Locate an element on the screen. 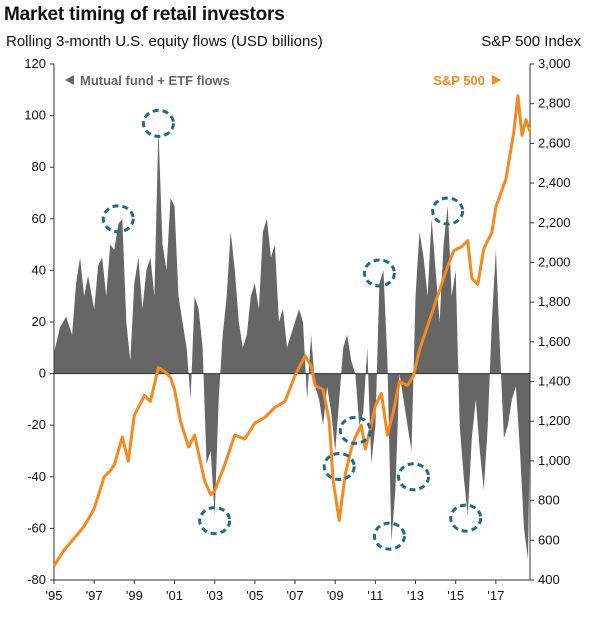 This screenshot has height=621, width=595. left-axis-tick-label: 100 is located at coordinates (35, 115).